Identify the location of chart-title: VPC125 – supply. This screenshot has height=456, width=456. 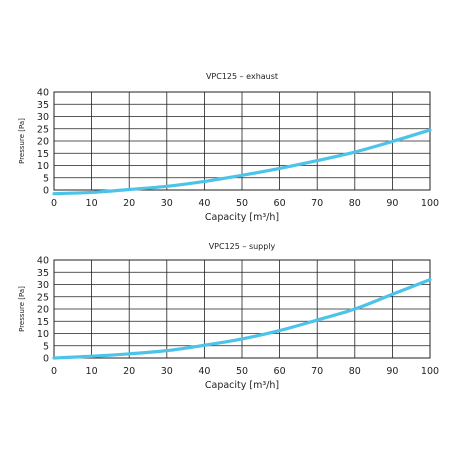
(242, 246).